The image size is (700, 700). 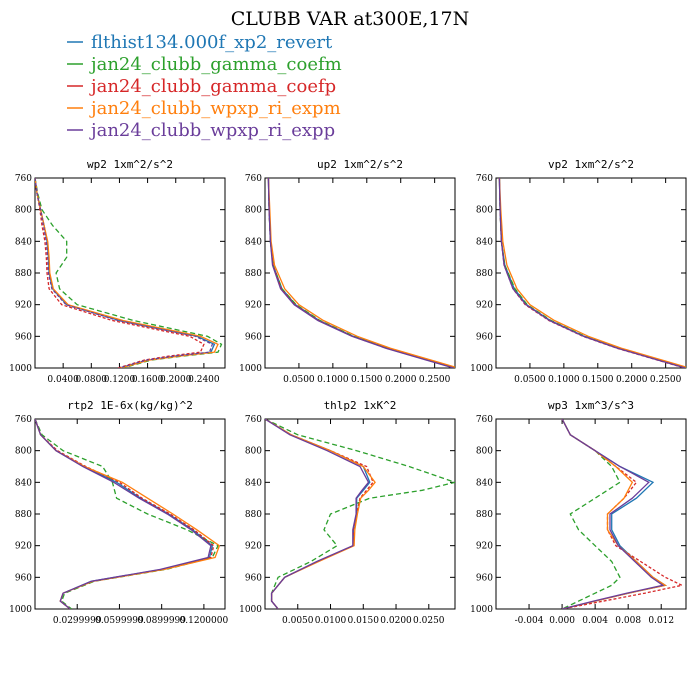 I want to click on x-tick-label: 0.1600, so click(x=148, y=380).